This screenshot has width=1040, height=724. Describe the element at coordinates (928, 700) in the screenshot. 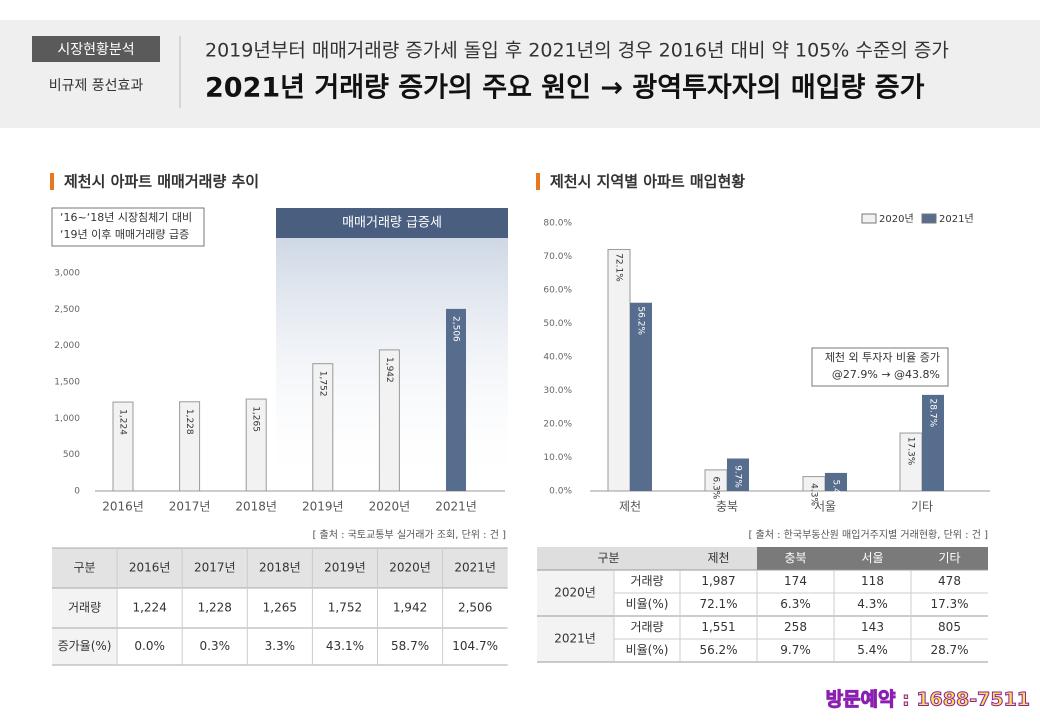

I see `footer: 방문예약 : 1688-7511` at that location.